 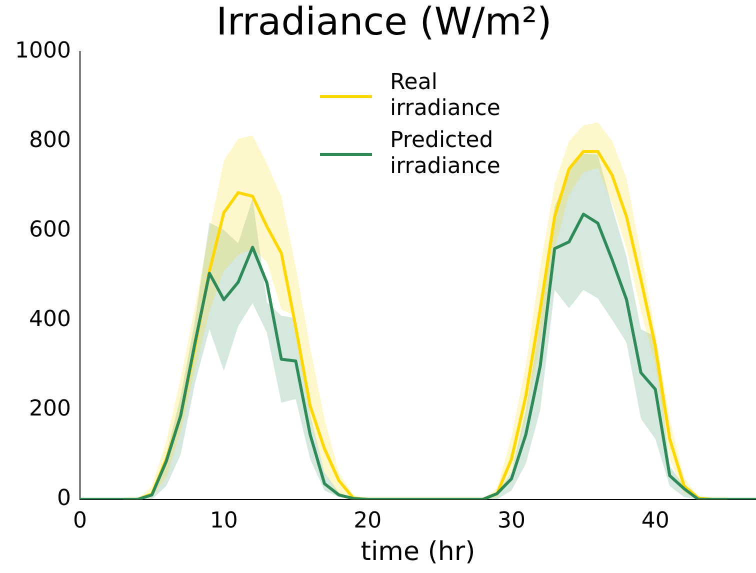 What do you see at coordinates (446, 96) in the screenshot?
I see `legend-label: Real irradiance` at bounding box center [446, 96].